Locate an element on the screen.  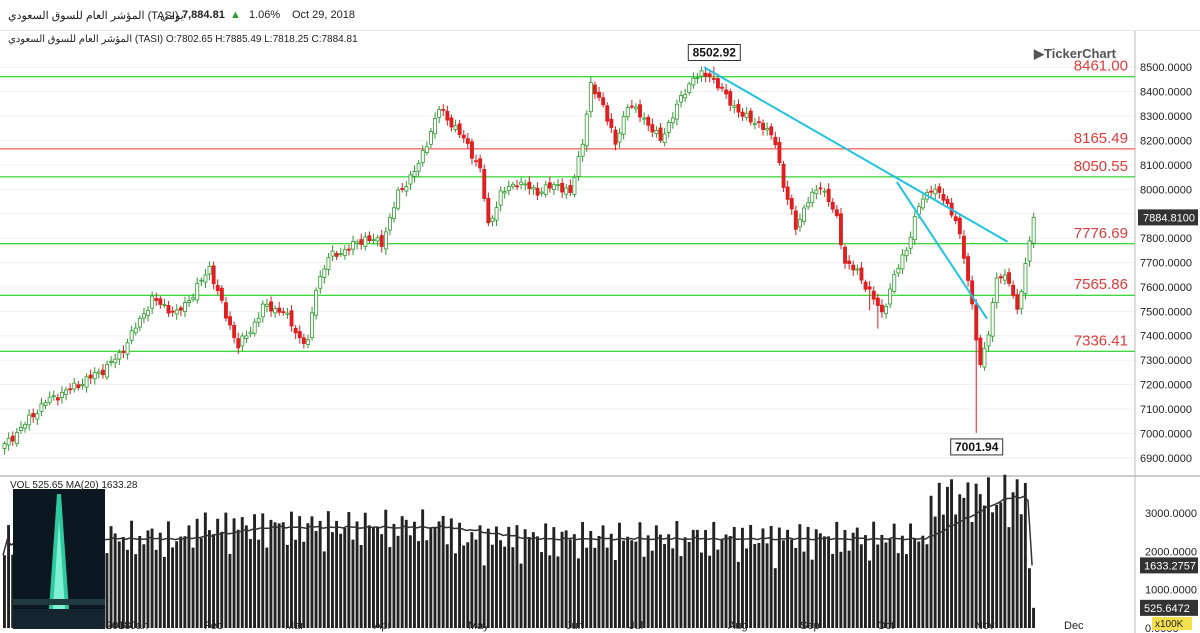
unit-label: x100K is located at coordinates (1169, 624).